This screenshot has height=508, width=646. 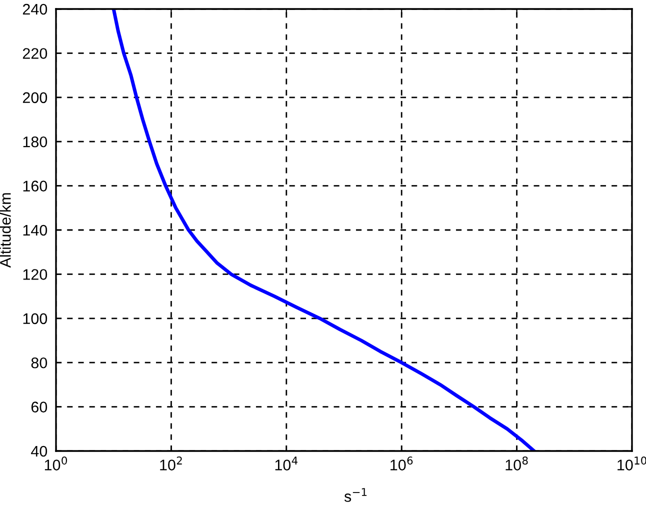 What do you see at coordinates (355, 495) in the screenshot?
I see `x-axis-title: s$^{−1}$` at bounding box center [355, 495].